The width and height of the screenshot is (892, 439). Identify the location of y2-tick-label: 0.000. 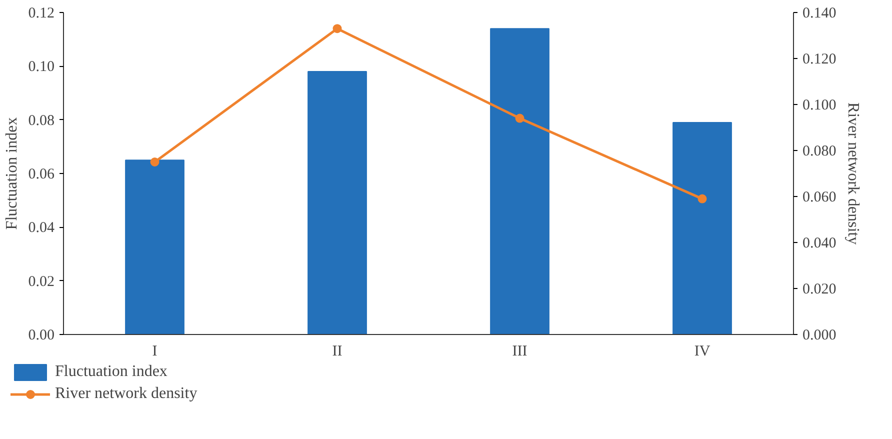
(819, 336).